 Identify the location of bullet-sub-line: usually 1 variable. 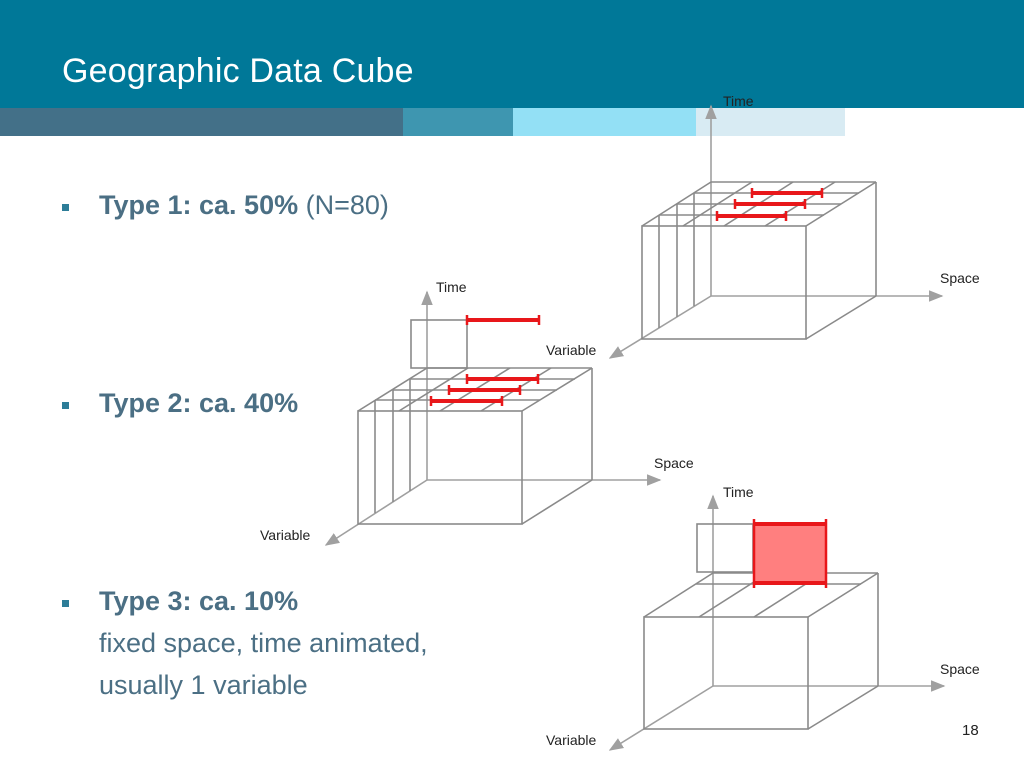
(203, 685).